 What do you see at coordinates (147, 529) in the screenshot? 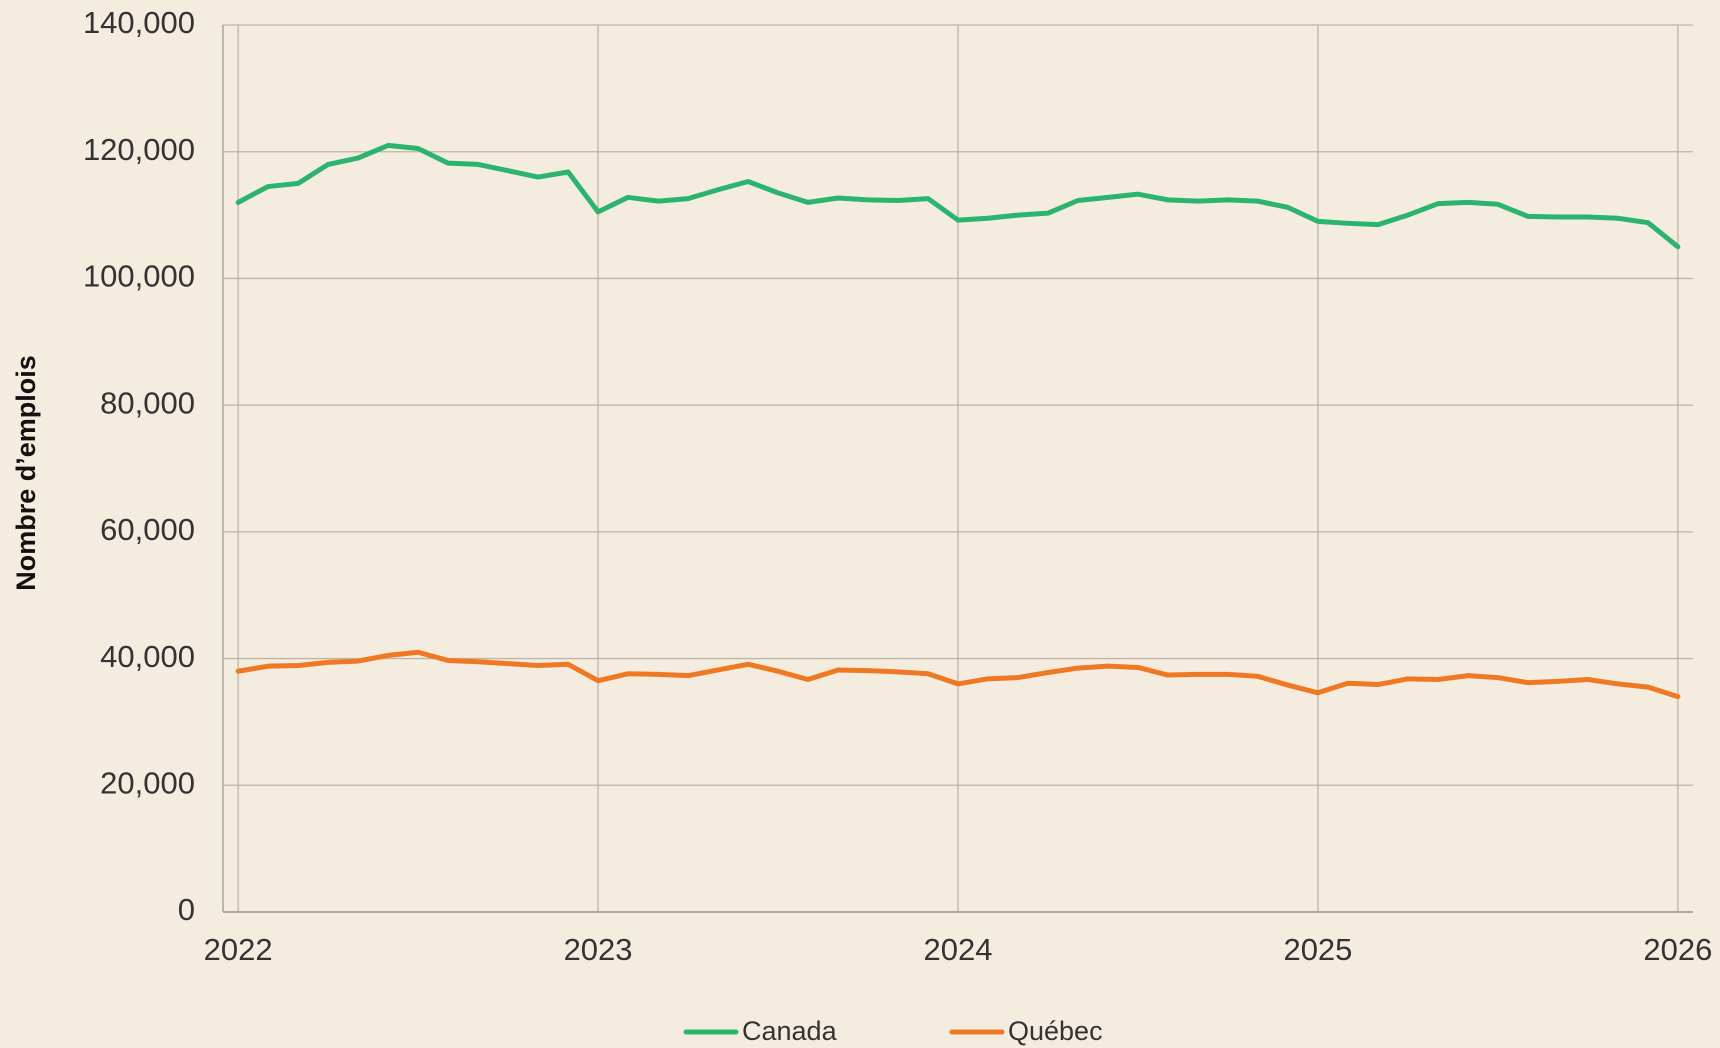
I see `y-tick-label: 60,000` at bounding box center [147, 529].